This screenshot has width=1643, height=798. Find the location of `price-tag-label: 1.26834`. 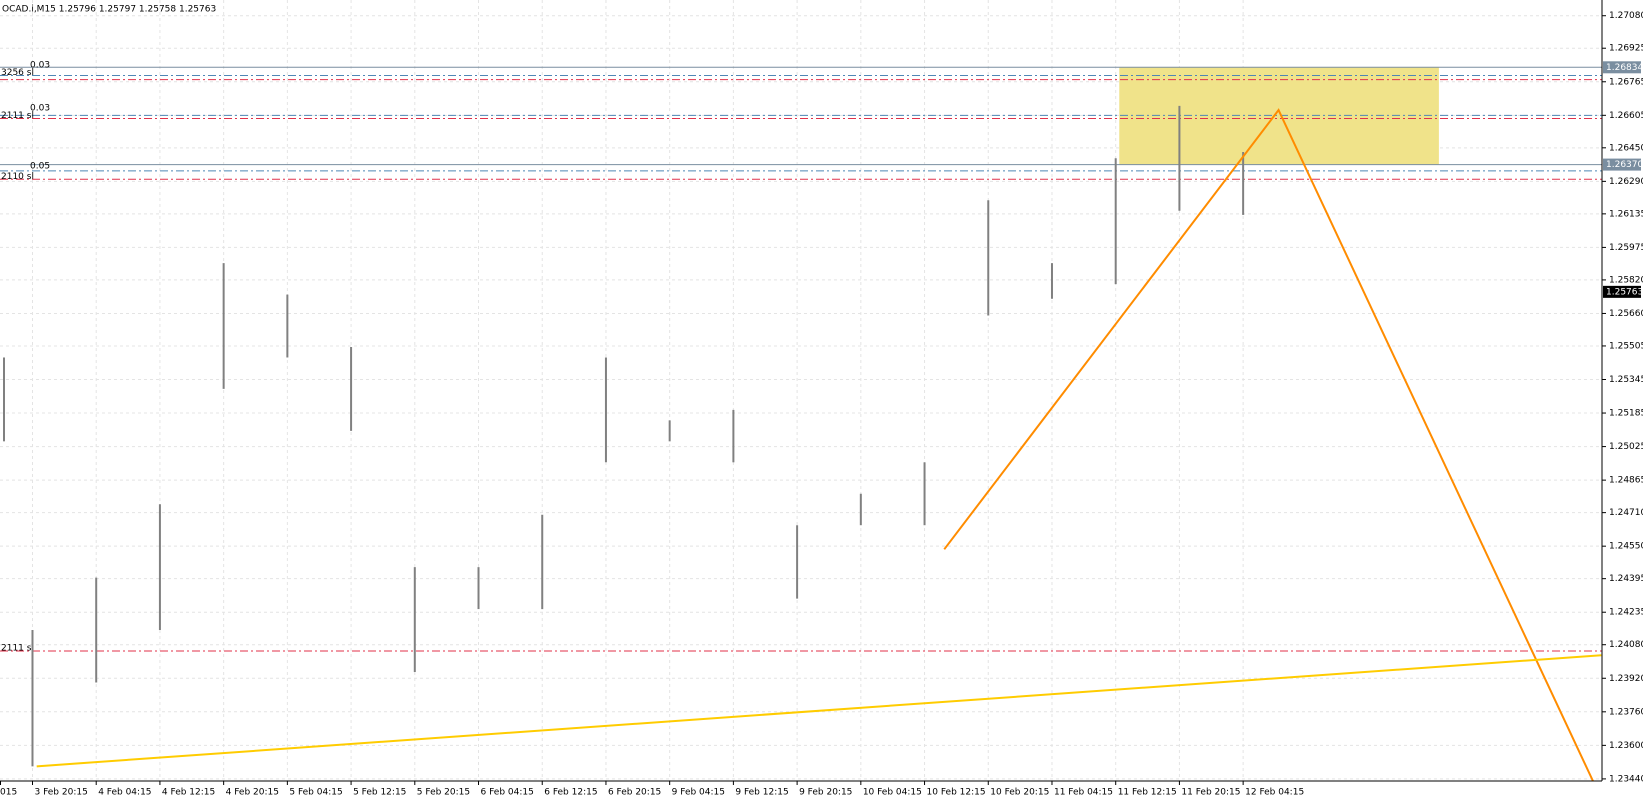

price-tag-label: 1.26834 is located at coordinates (1624, 68).